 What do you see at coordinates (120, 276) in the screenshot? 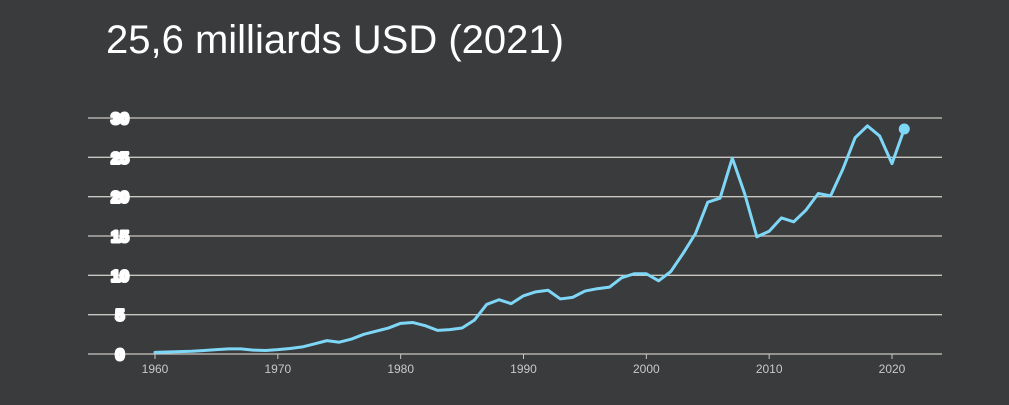
I see `y-tick-label-10: 10` at bounding box center [120, 276].